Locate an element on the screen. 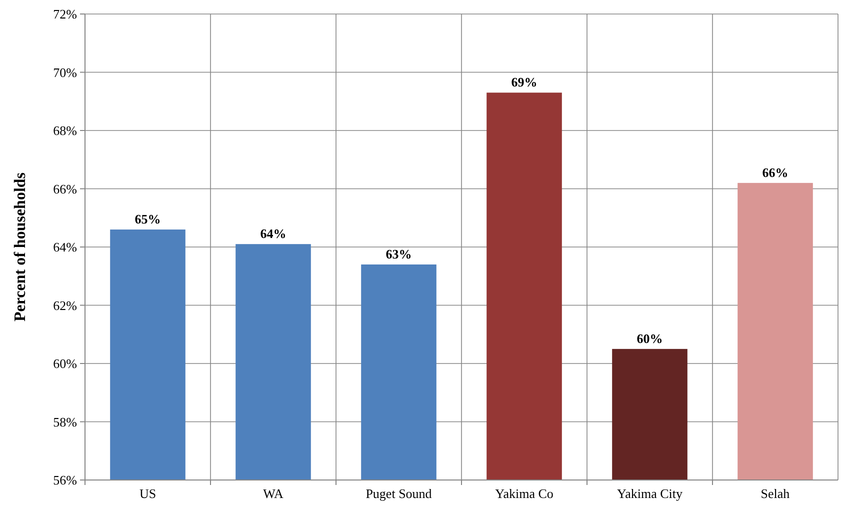 This screenshot has height=507, width=848. y-tick-label: 66% is located at coordinates (65, 188).